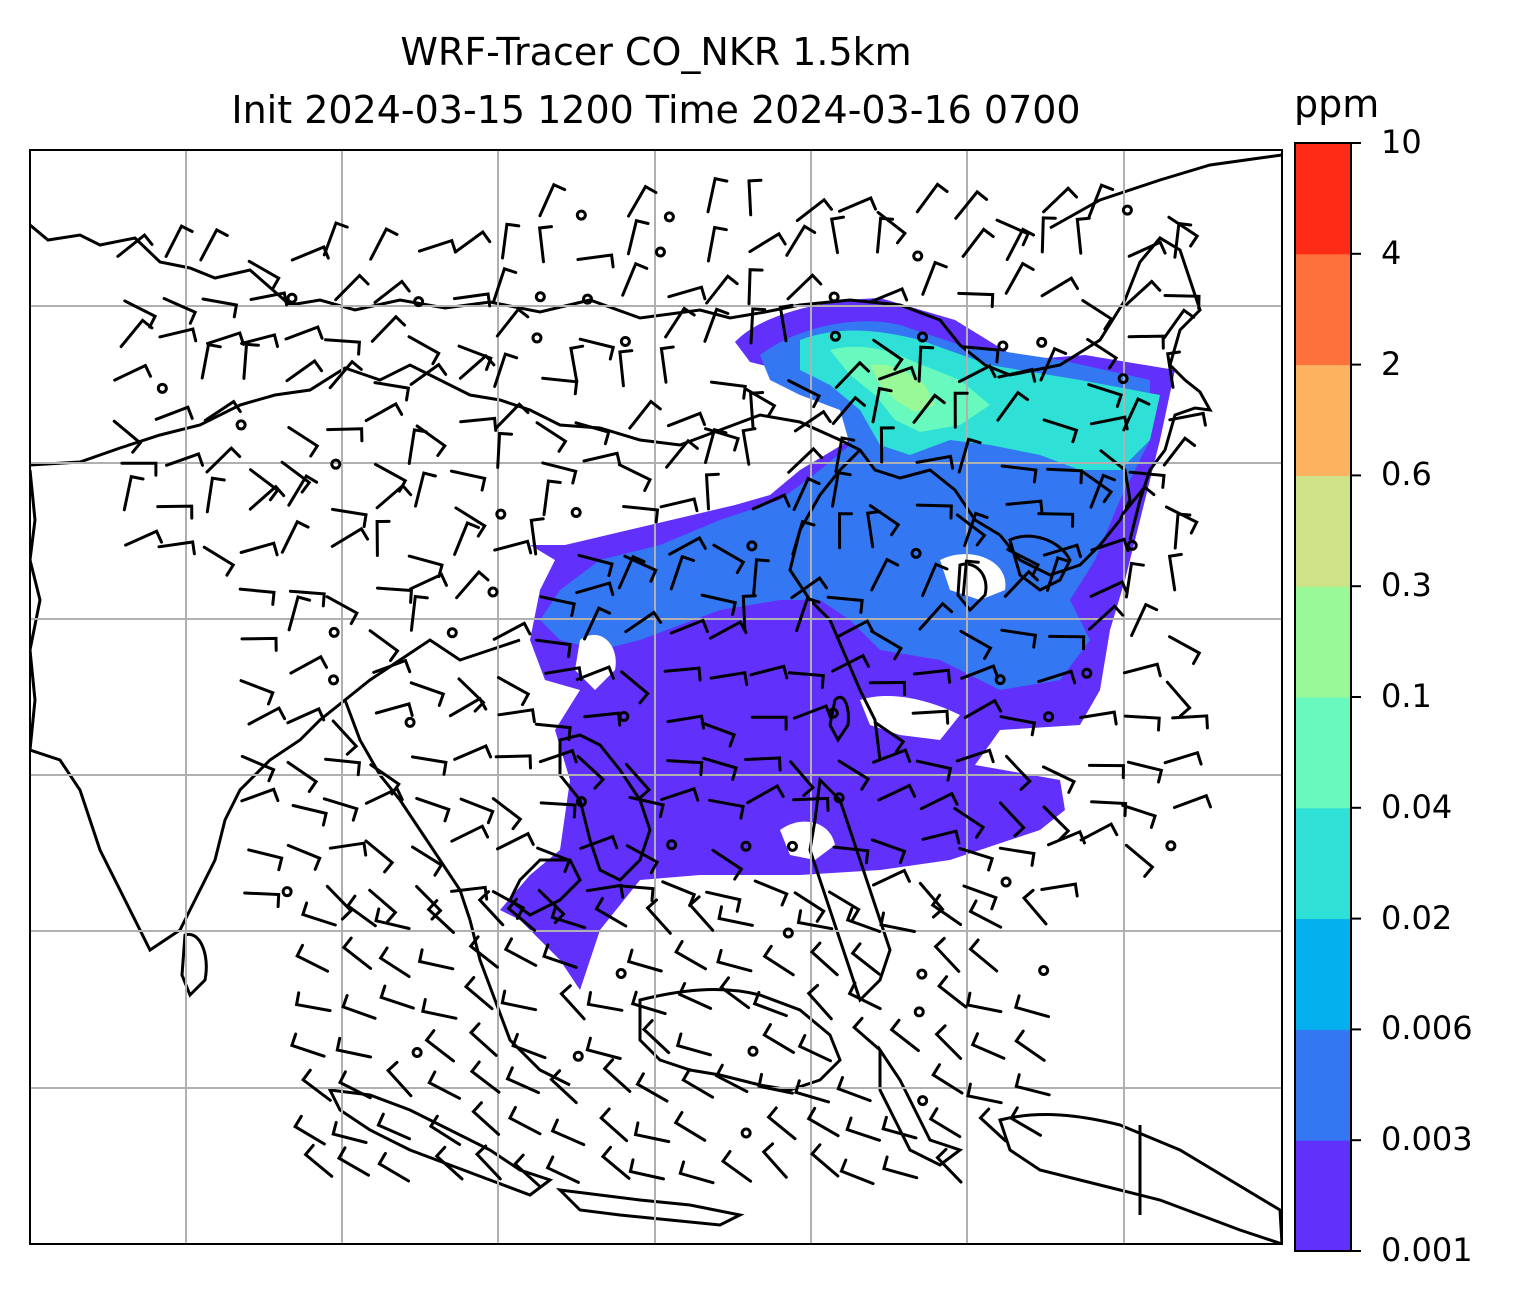 This screenshot has height=1306, width=1528. I want to click on colorbar-tick-label: 0.1, so click(1406, 696).